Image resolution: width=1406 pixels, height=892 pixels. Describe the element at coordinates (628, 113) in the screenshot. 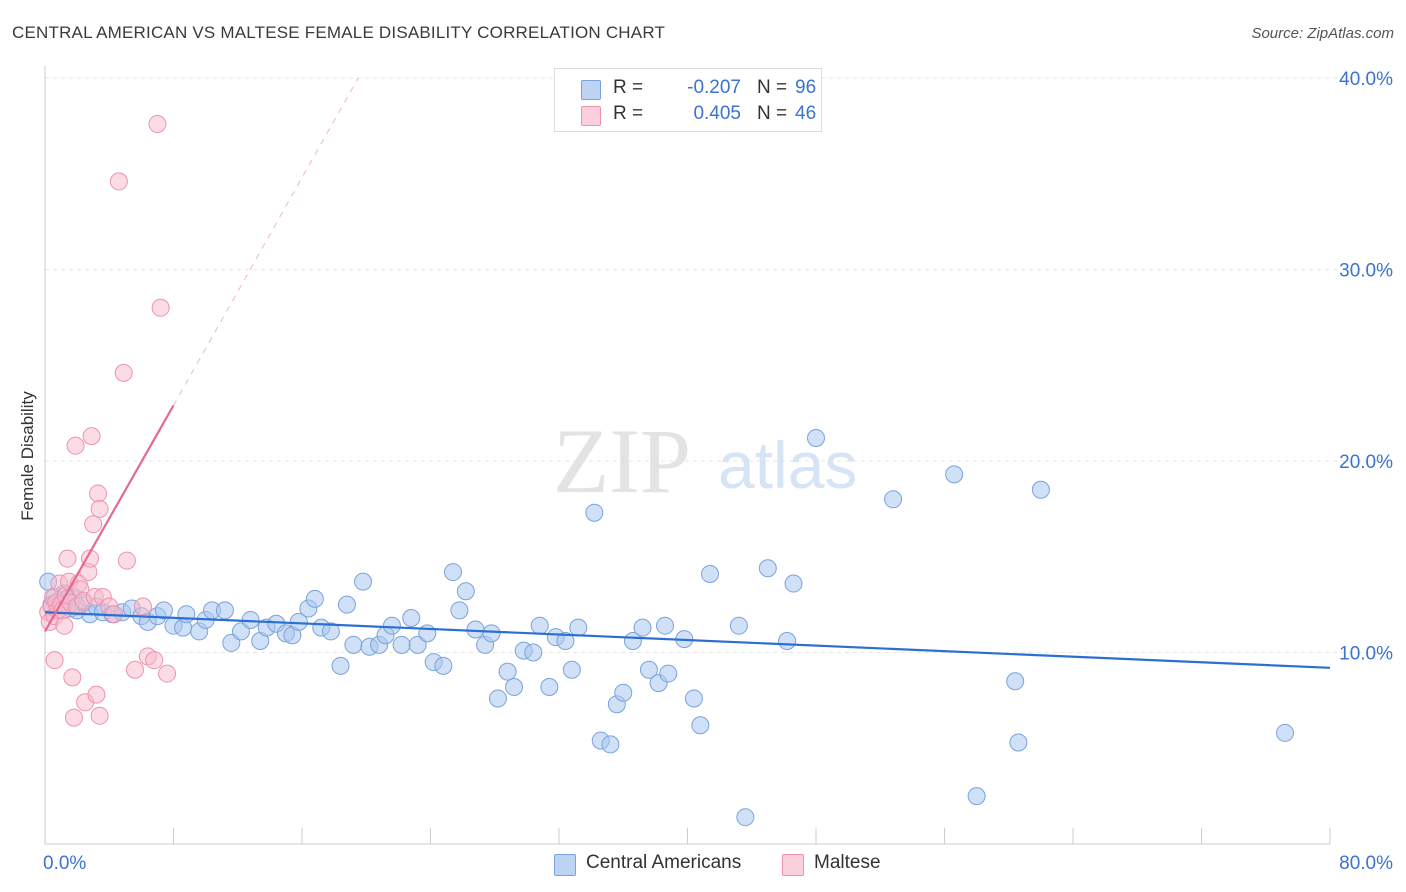

I see `r-label: R =` at that location.